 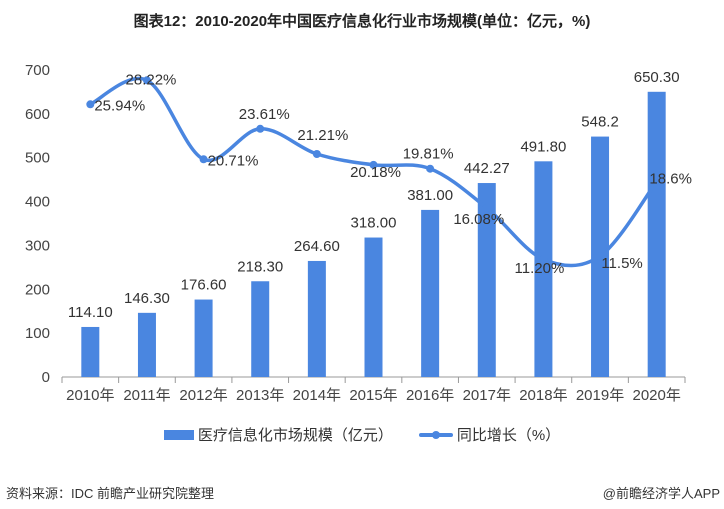 I want to click on legend-line-label: 同比增长（%）, so click(x=508, y=435).